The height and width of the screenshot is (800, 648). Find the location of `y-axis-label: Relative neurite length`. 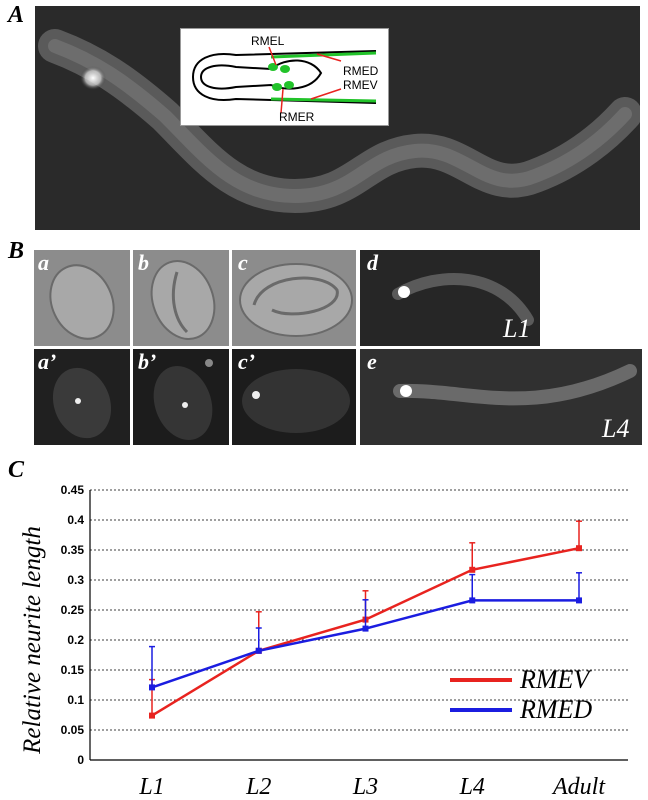

y-axis-label: Relative neurite length is located at coordinates (32, 640).